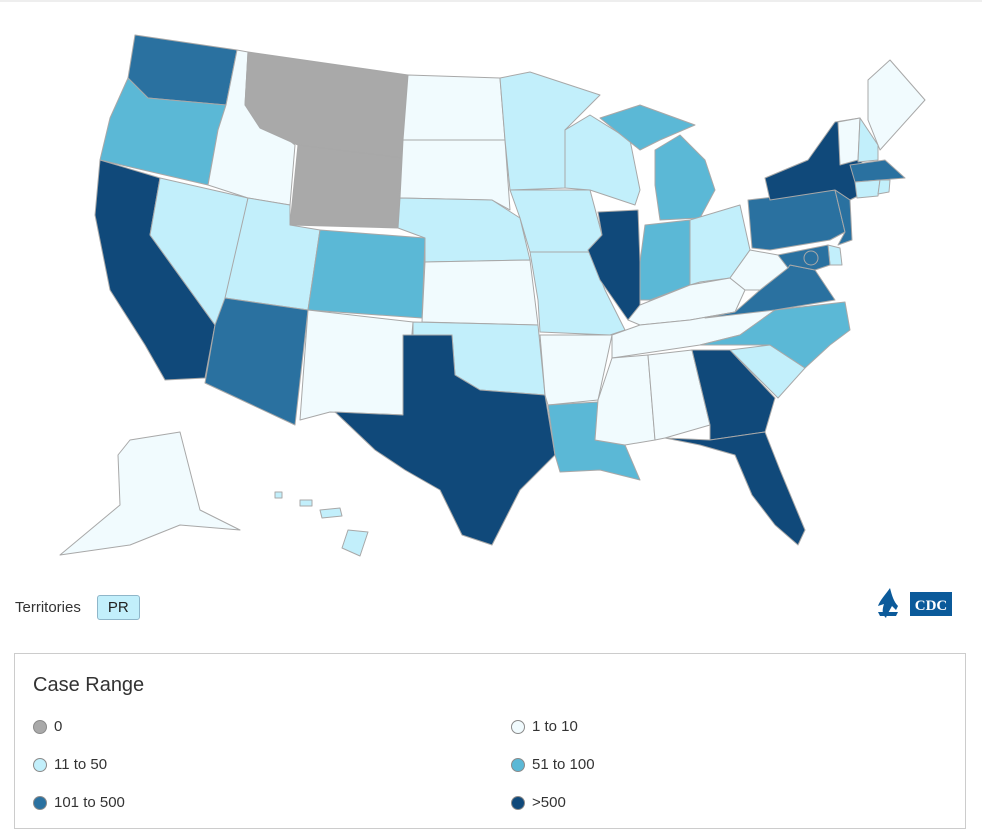 The image size is (982, 838). What do you see at coordinates (867, 189) in the screenshot?
I see `state-ct` at bounding box center [867, 189].